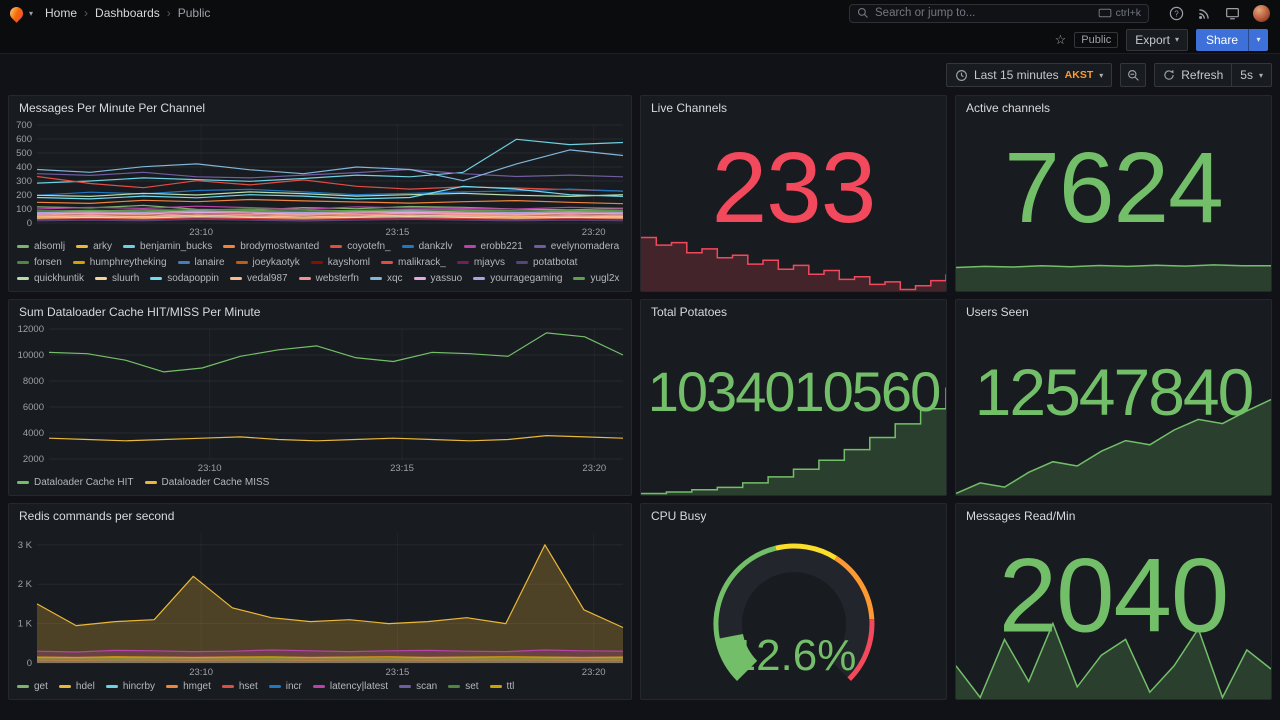  Describe the element at coordinates (167, 246) in the screenshot. I see `legend-item: benjamin_bucks` at that location.